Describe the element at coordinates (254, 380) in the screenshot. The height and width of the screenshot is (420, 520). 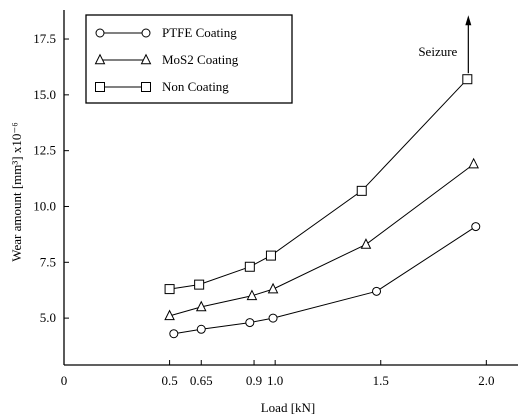
I see `x-tick-label: 0.9` at that location.